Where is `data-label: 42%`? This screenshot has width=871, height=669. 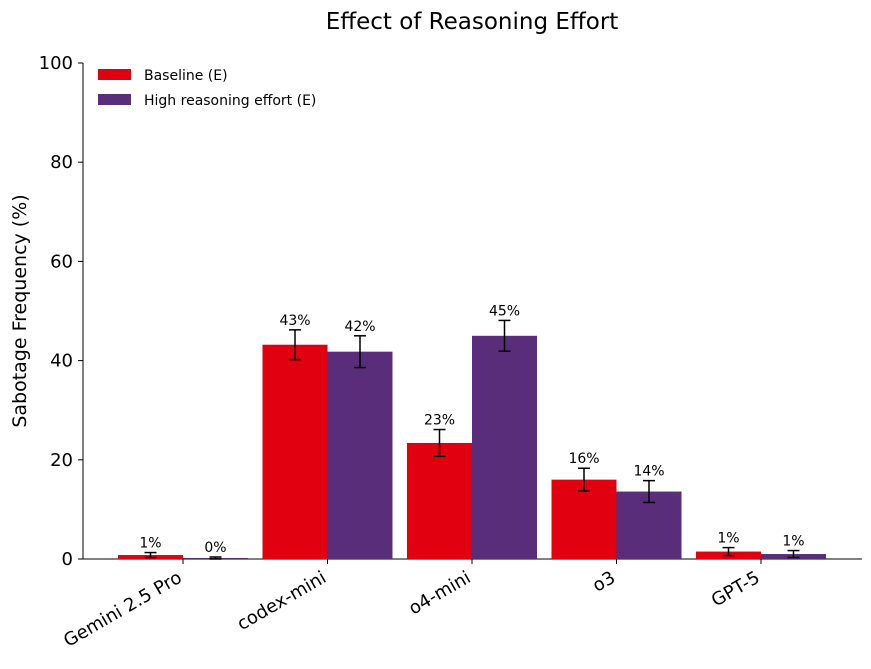
data-label: 42% is located at coordinates (359, 327).